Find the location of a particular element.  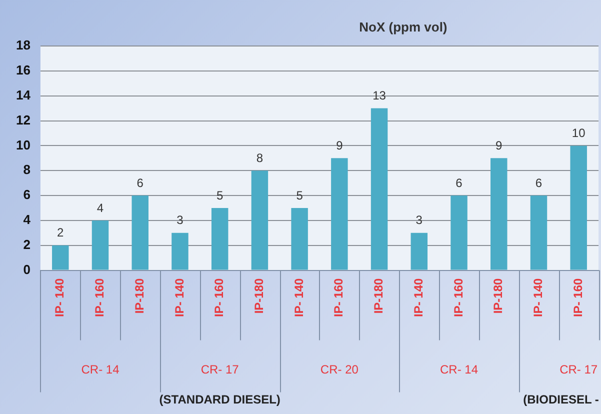

text: (BIODIESEL - is located at coordinates (561, 399).